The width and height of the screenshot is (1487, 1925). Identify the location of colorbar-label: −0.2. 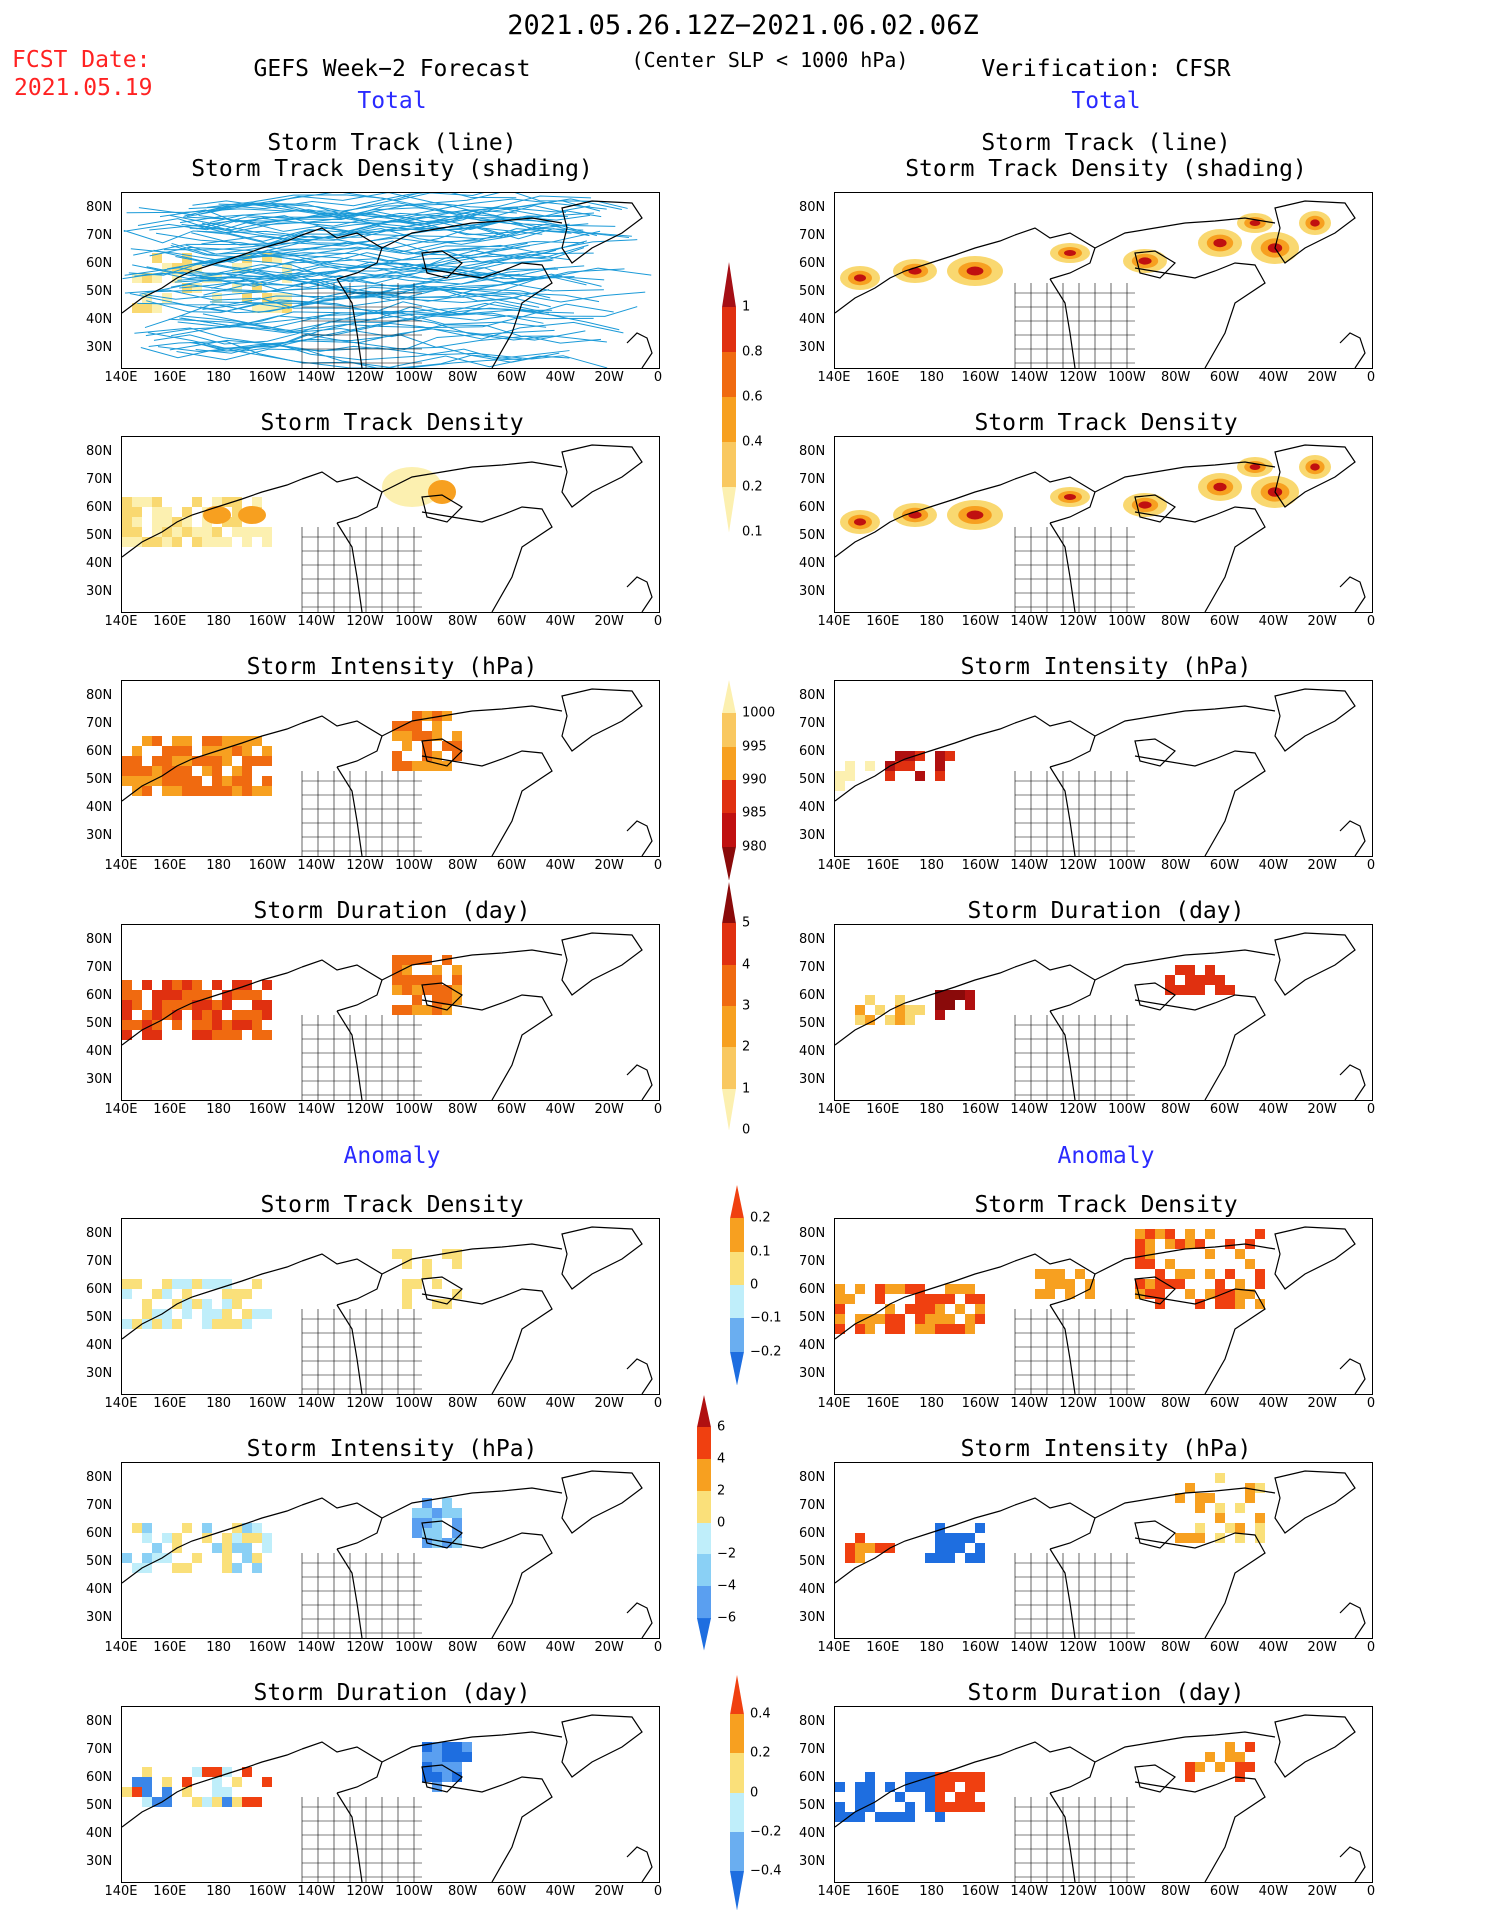
(766, 1352).